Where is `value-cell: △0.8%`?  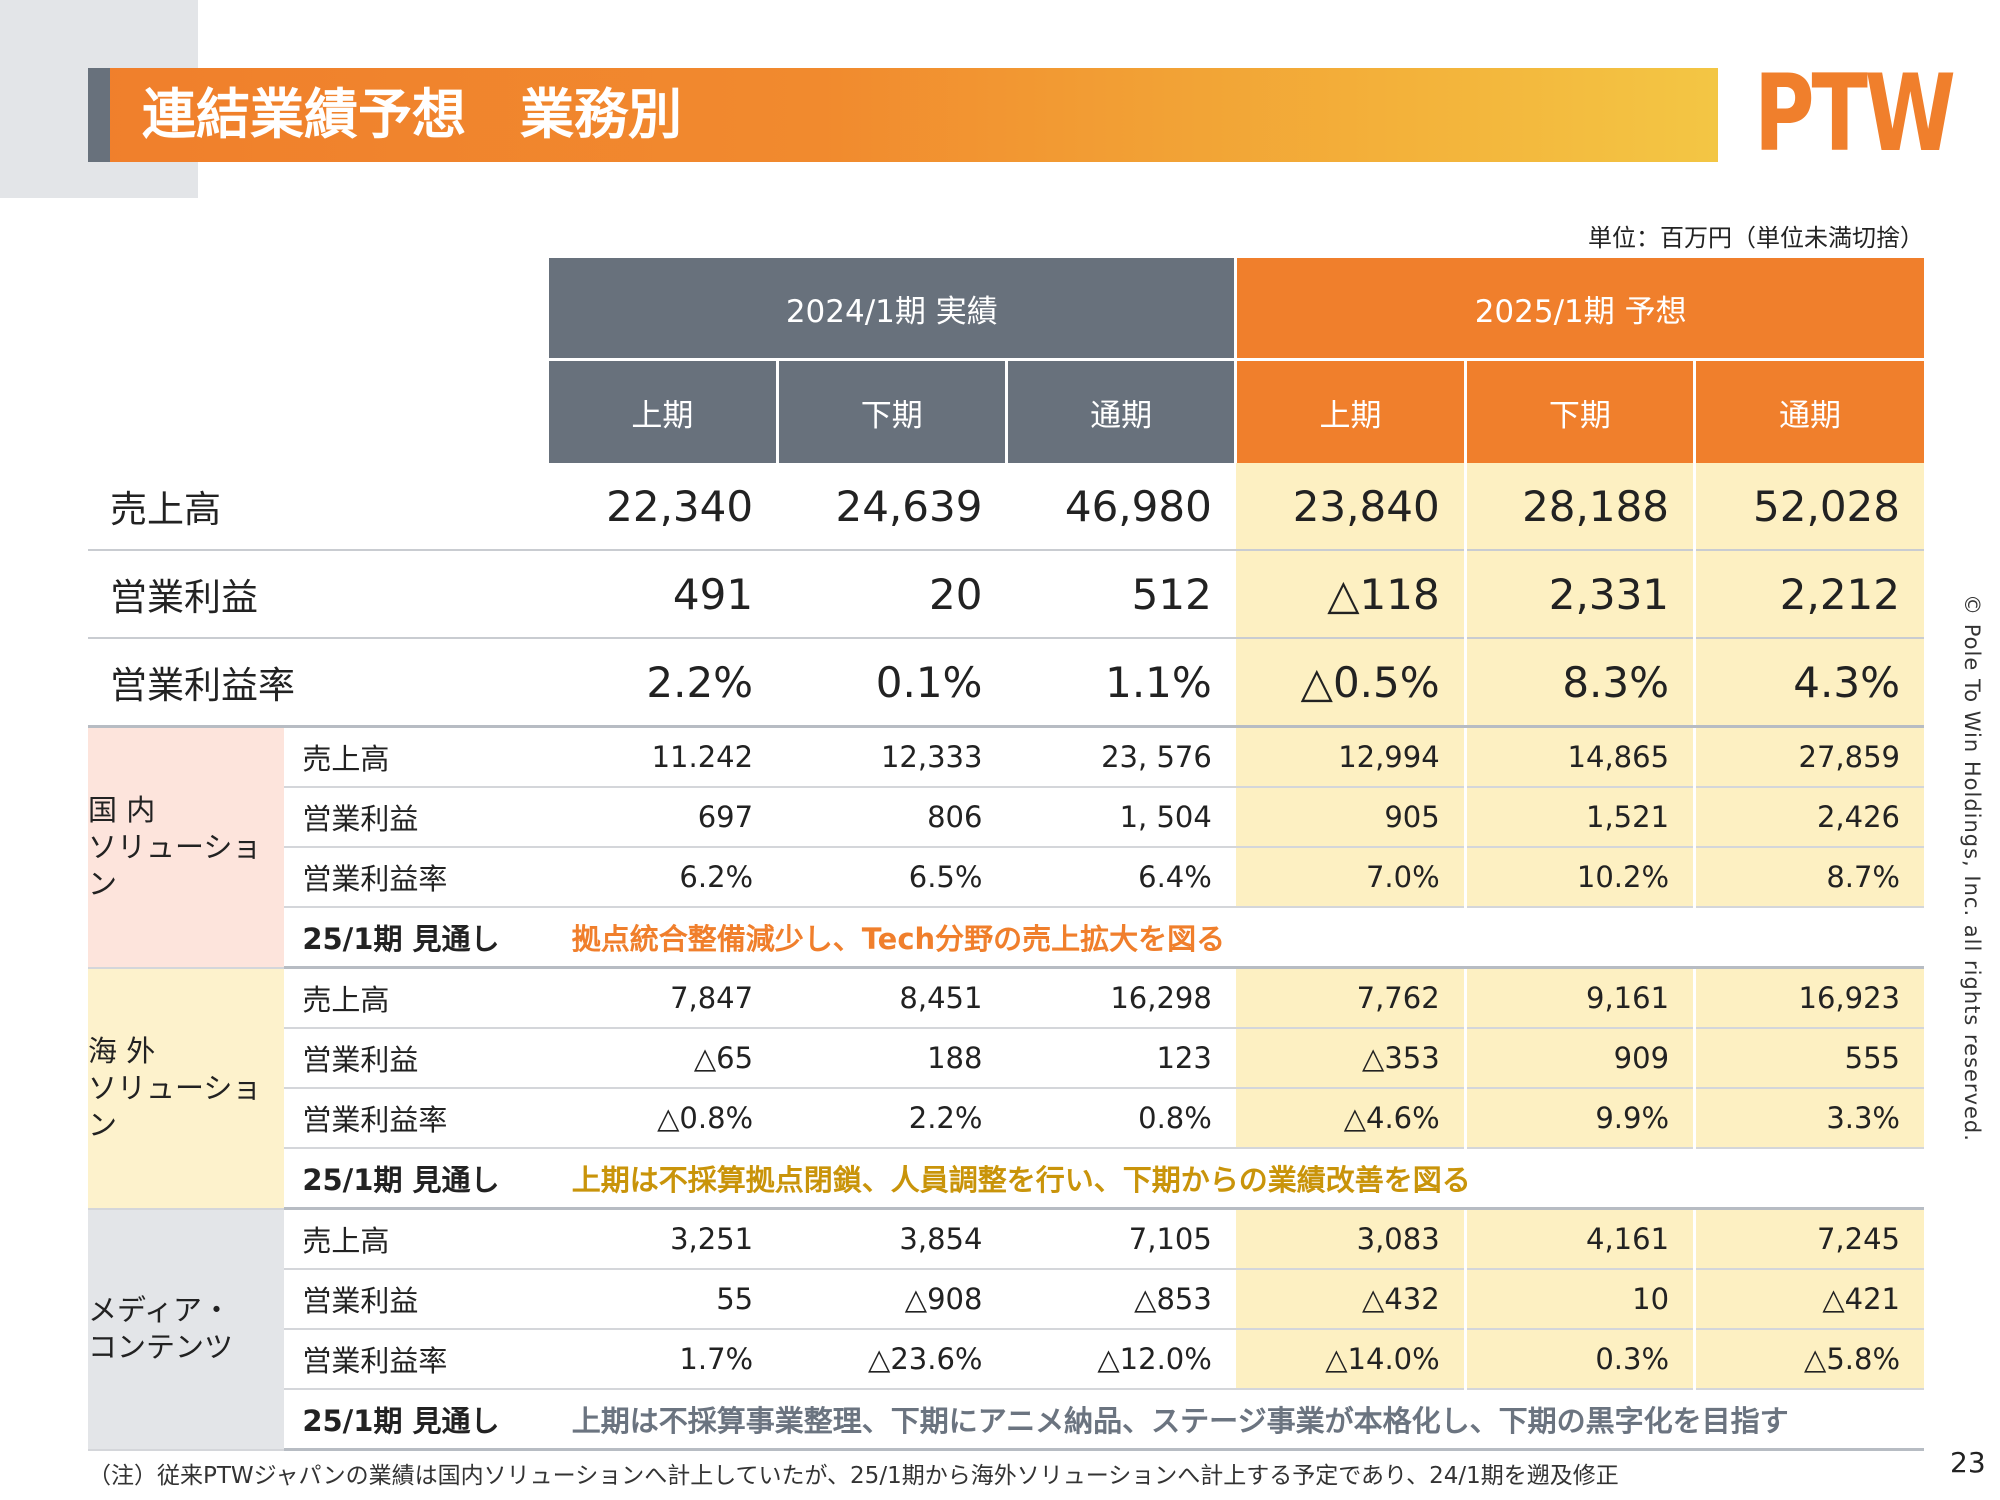 value-cell: △0.8% is located at coordinates (662, 1118).